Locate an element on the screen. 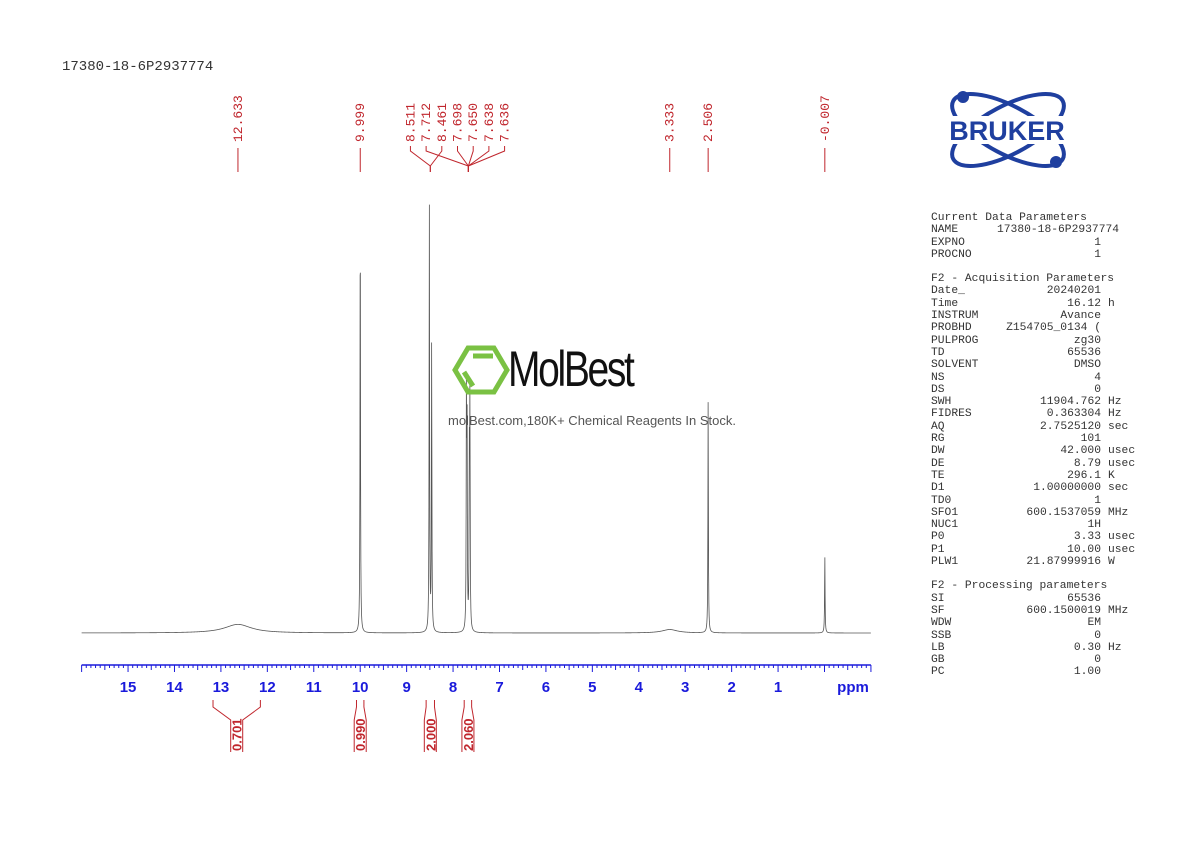 The height and width of the screenshot is (842, 1190). param-key: LB is located at coordinates (938, 647).